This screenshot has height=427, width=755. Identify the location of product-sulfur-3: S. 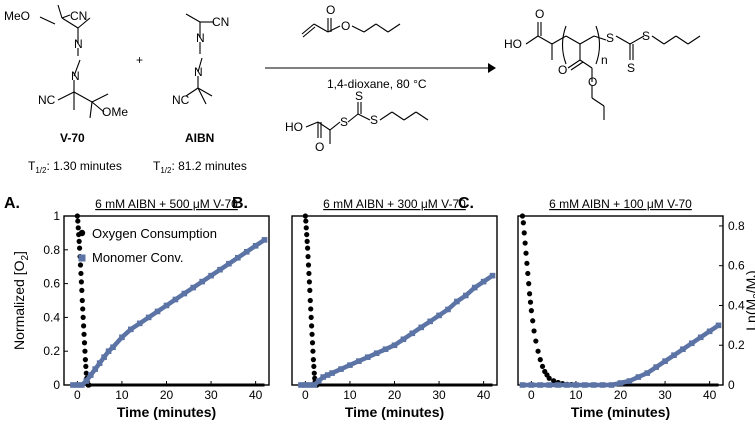
(631, 68).